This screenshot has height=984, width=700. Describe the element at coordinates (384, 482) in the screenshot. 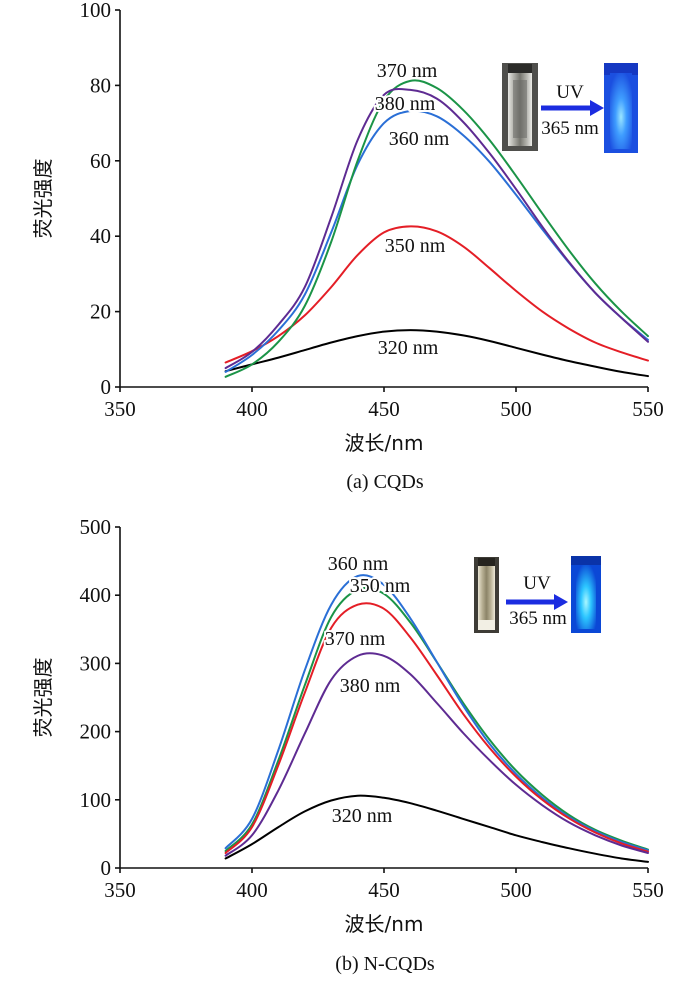

I see `chart-caption: (a) CQDs` at that location.